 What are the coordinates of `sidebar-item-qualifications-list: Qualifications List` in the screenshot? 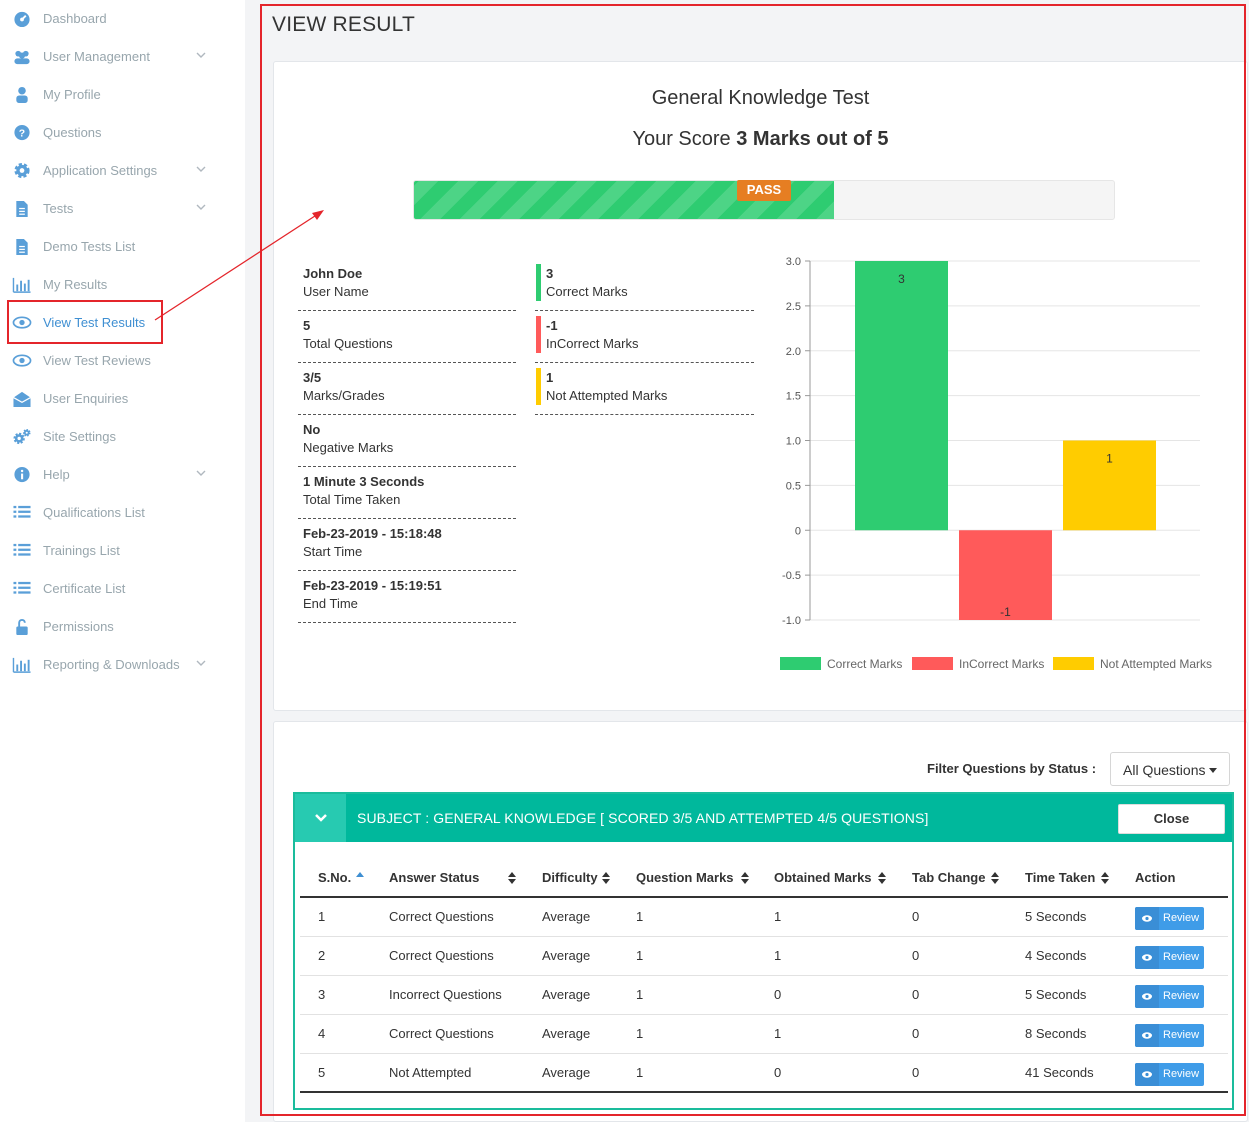 It's located at (122, 513).